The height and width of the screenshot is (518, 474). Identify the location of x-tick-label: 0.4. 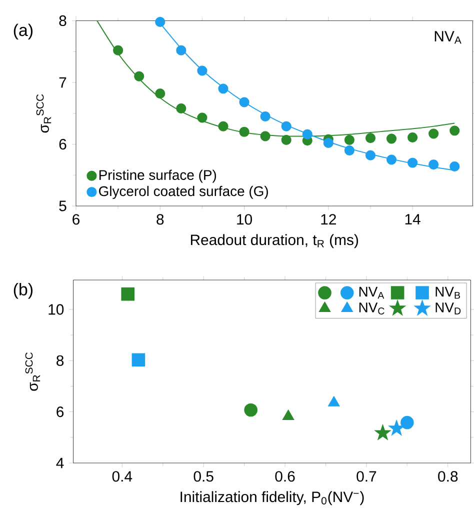
(122, 476).